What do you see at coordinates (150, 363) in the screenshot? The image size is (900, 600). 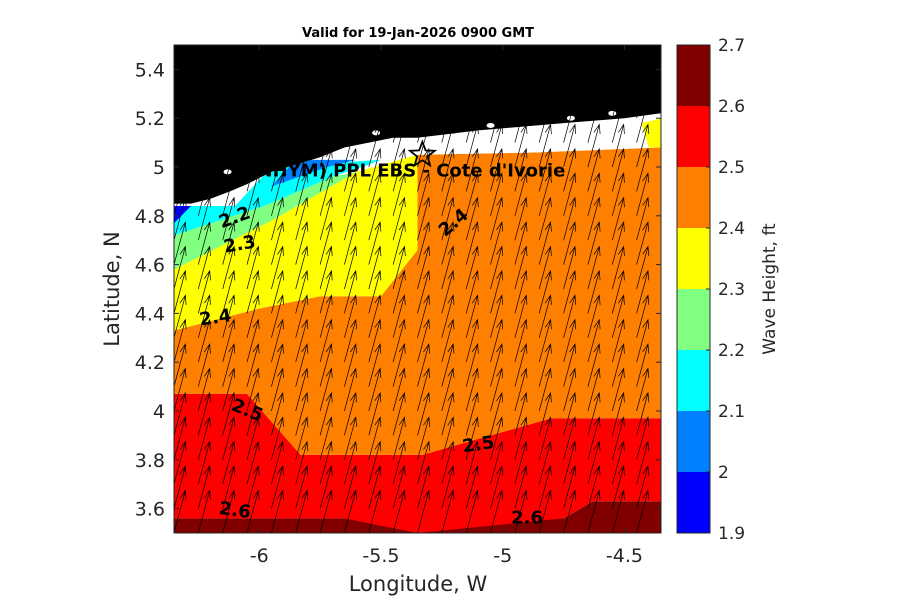 I see `y-tick-label: 4.2` at bounding box center [150, 363].